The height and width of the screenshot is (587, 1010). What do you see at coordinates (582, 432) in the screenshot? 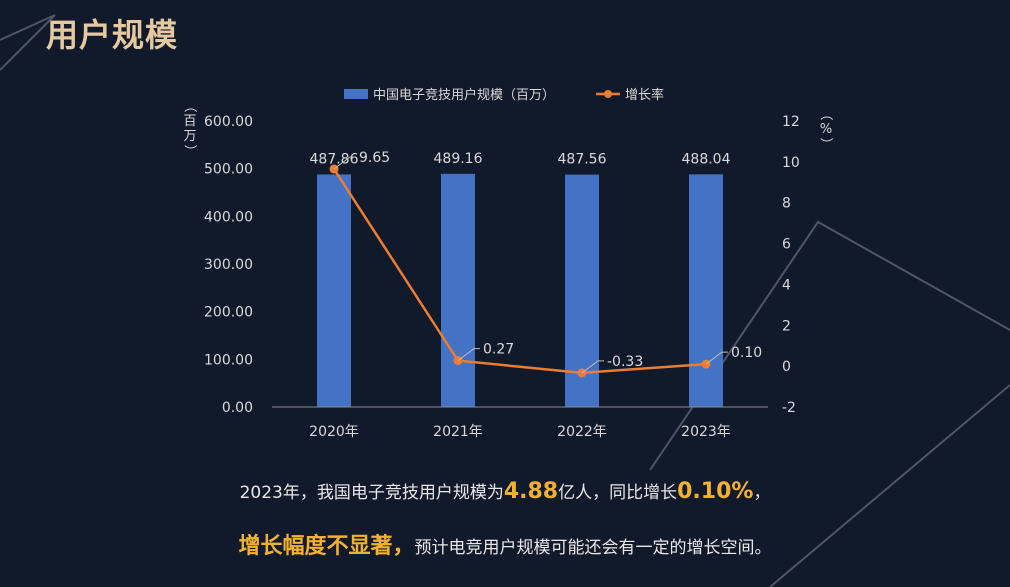
I see `x-tick-label: 2022年` at bounding box center [582, 432].